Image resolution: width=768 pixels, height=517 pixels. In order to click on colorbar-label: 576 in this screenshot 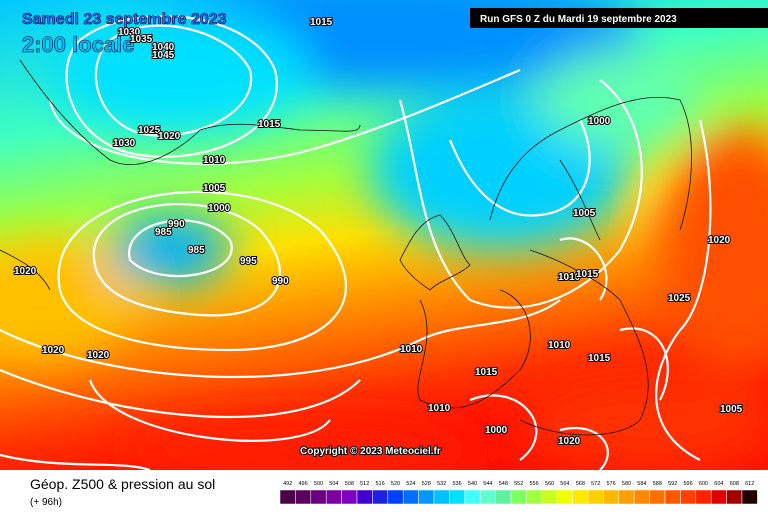, I will do `click(611, 484)`.